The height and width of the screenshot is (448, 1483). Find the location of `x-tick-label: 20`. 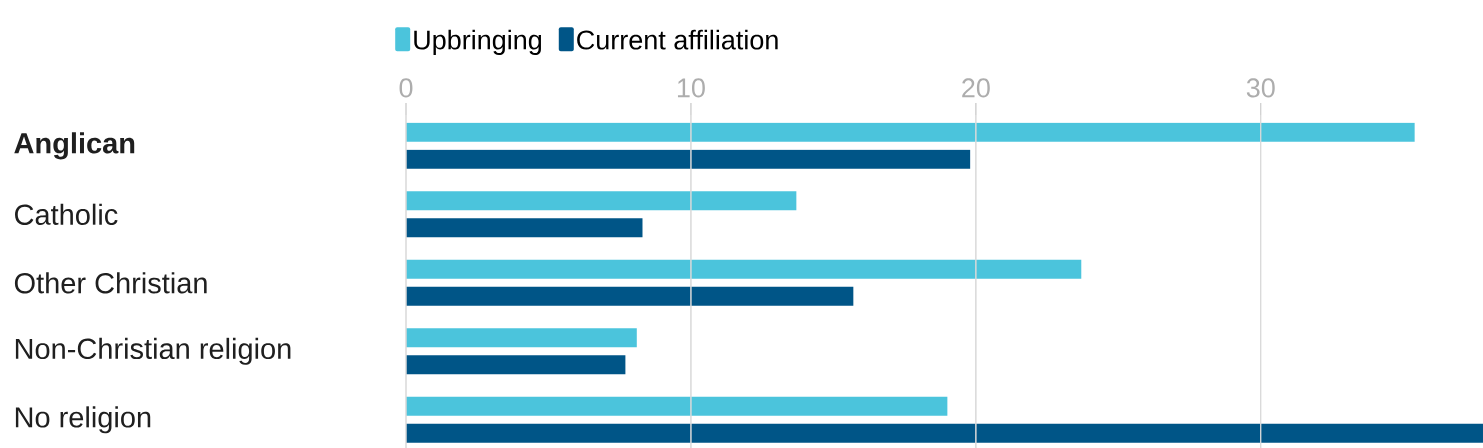

x-tick-label: 20 is located at coordinates (976, 88).